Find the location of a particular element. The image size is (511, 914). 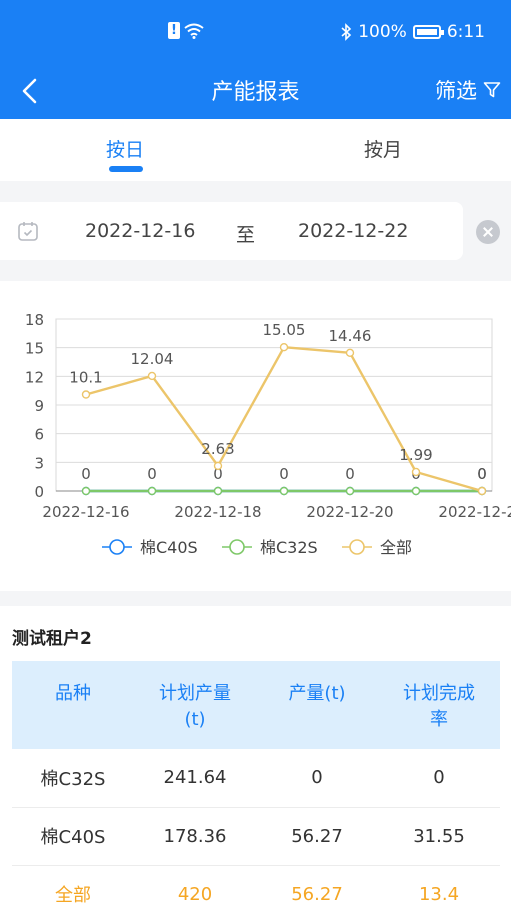

start-date: 2022-12-16 is located at coordinates (140, 231).